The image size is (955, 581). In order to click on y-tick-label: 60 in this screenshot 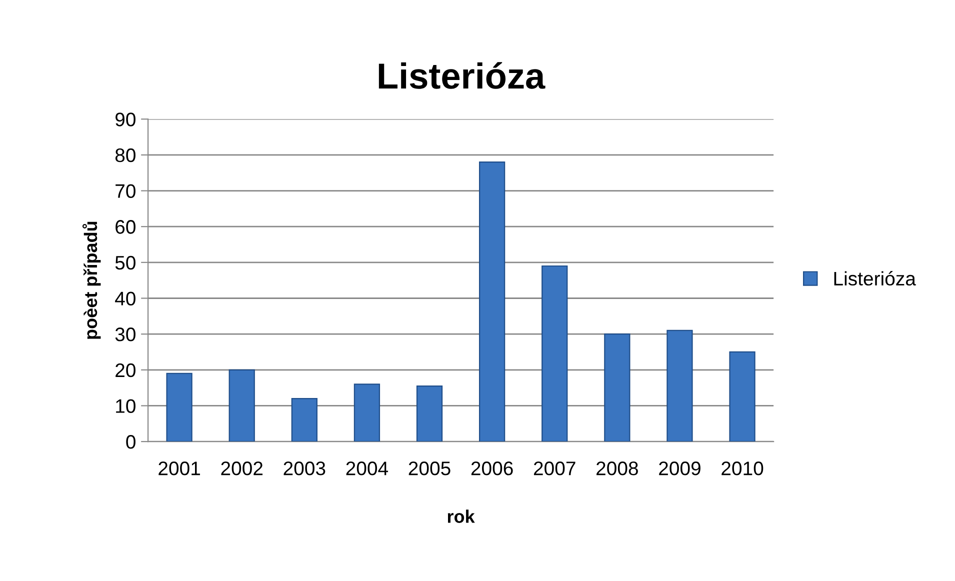, I will do `click(126, 227)`.